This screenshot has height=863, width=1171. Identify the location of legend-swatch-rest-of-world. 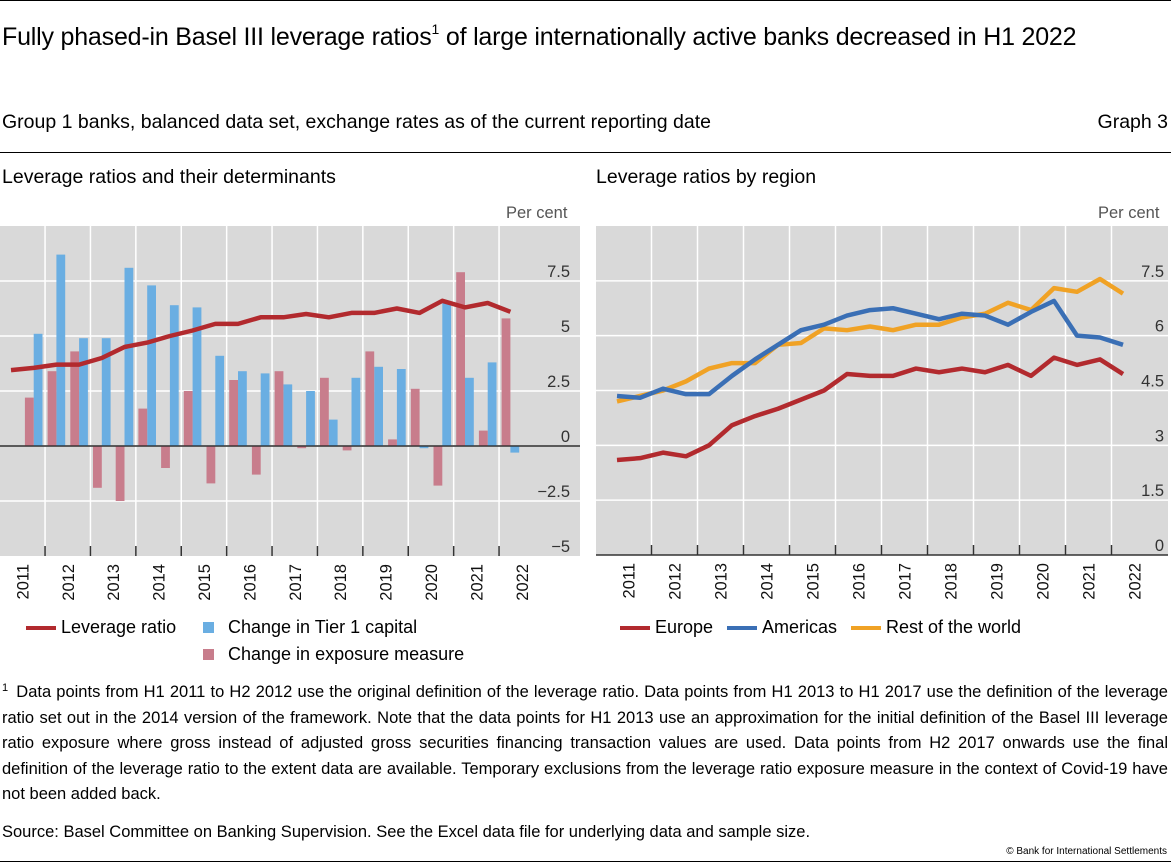
(866, 627).